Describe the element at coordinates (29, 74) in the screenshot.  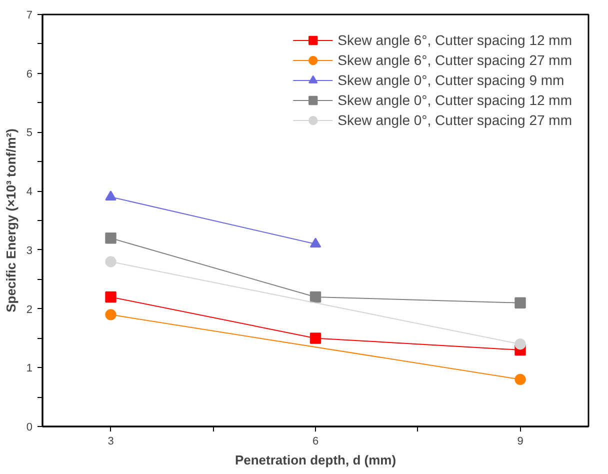
I see `y-tick-label: 6` at that location.